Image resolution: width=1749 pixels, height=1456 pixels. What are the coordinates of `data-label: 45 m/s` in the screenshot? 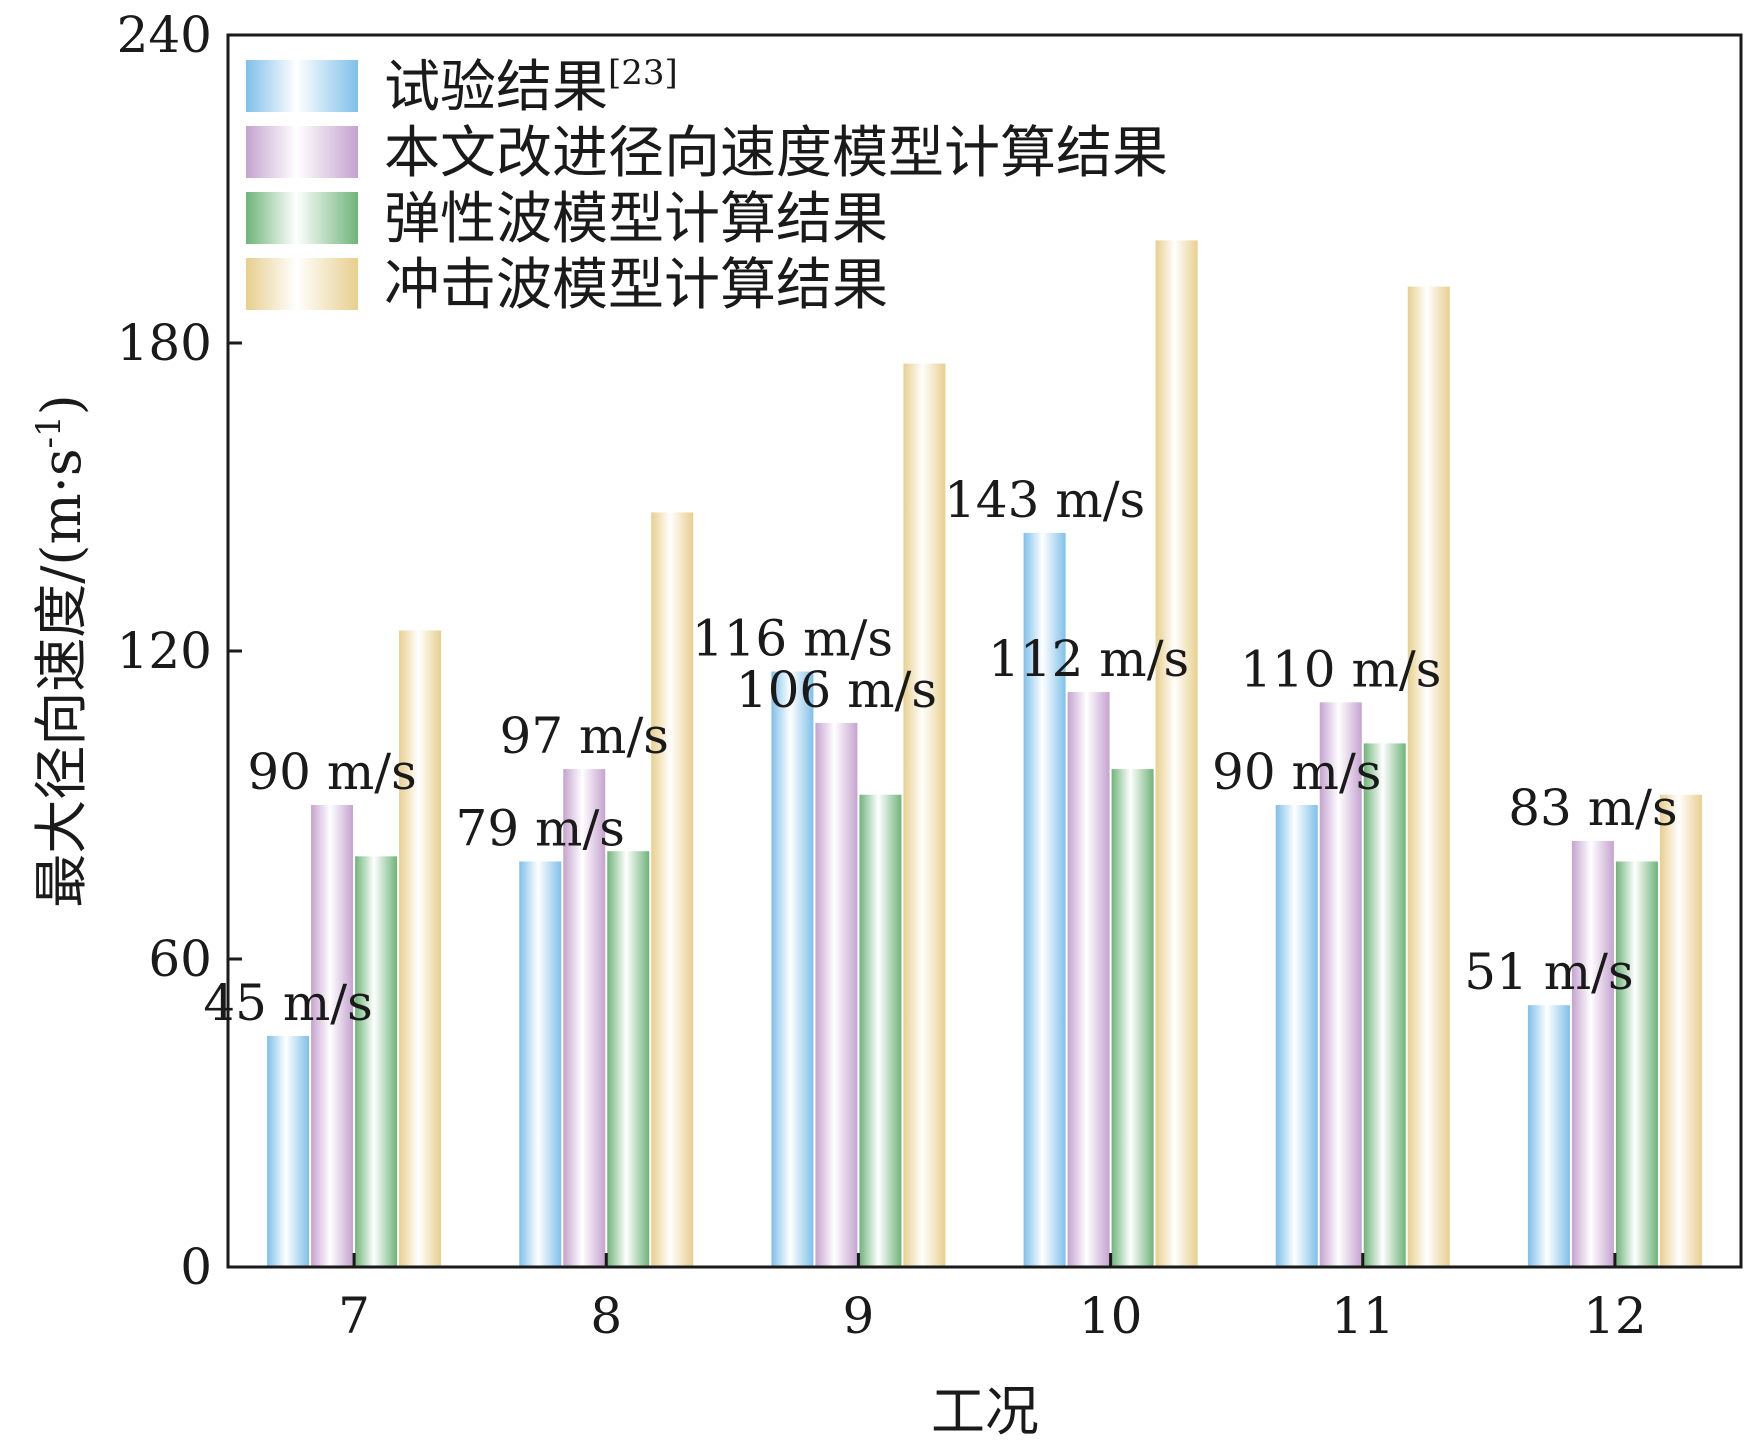 It's located at (287, 1003).